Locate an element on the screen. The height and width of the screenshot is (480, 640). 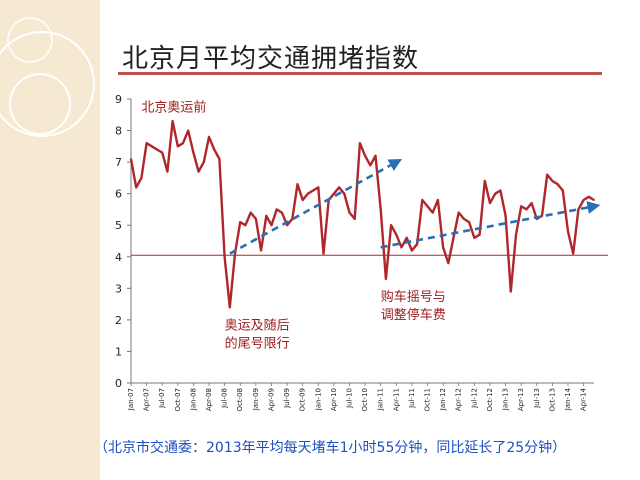
x-tick-label: Oct-11 is located at coordinates (428, 400).